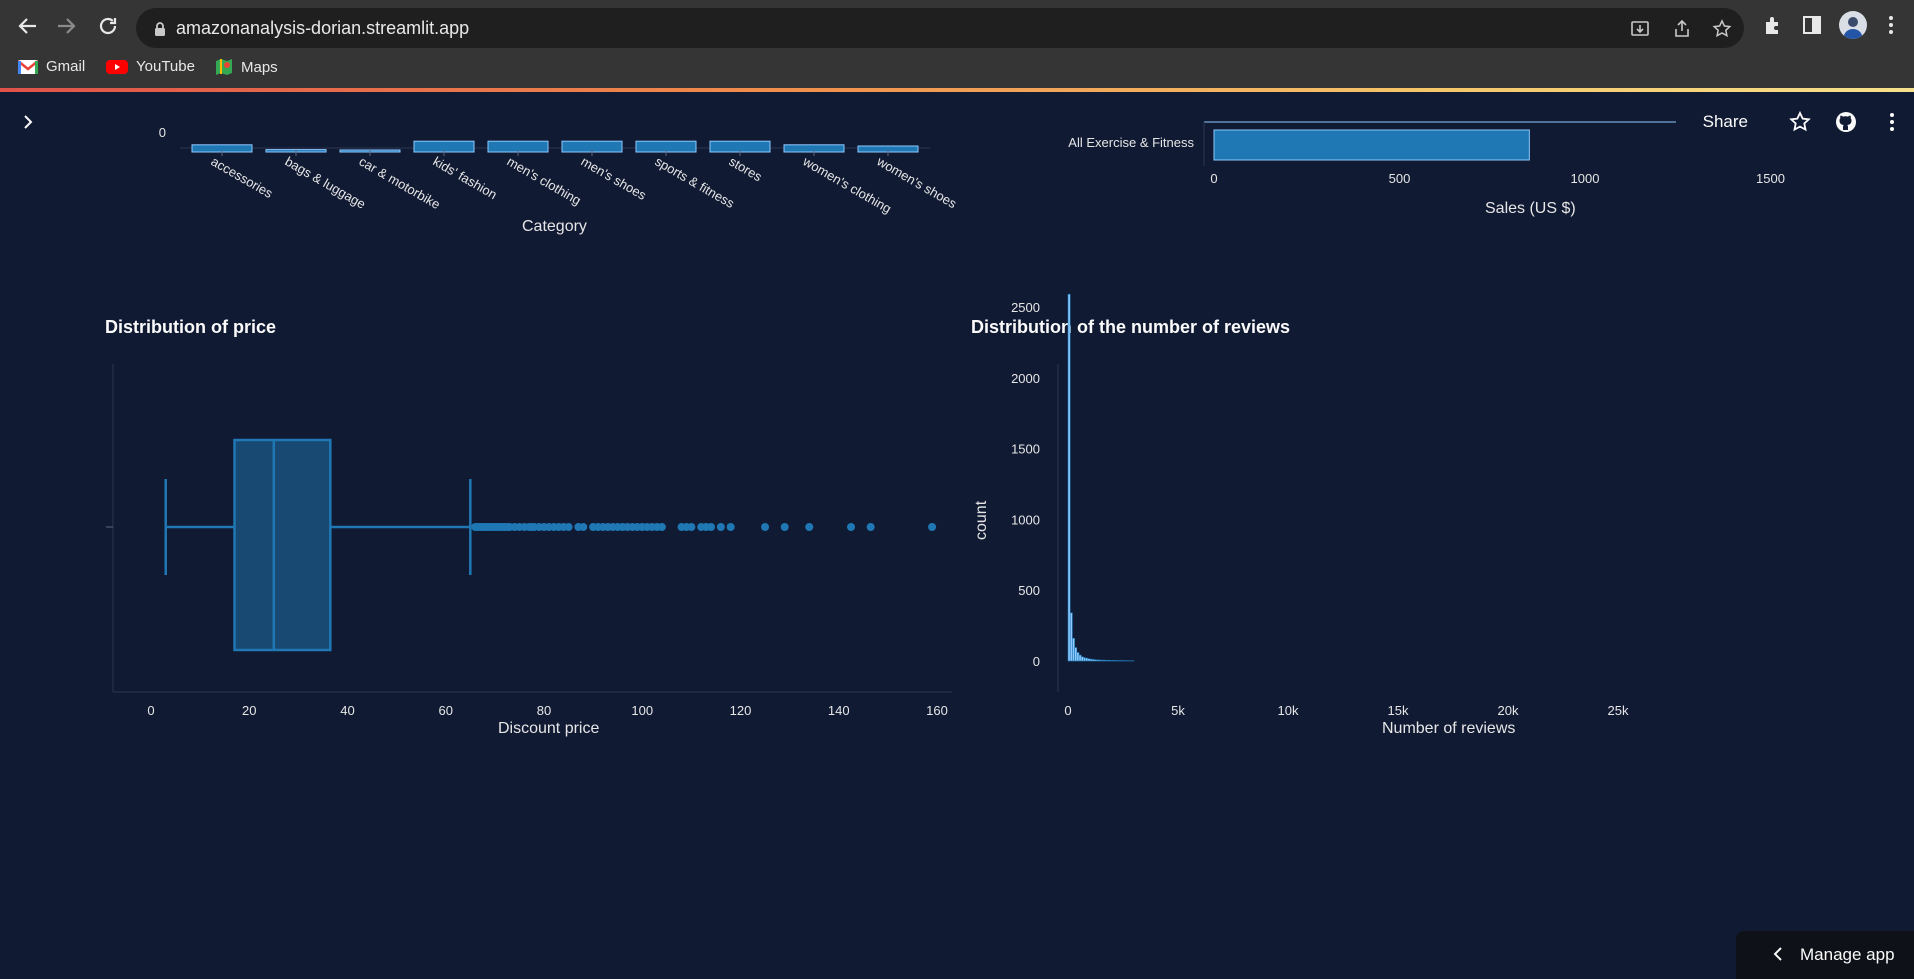 The width and height of the screenshot is (1914, 979). I want to click on x-tick-label: kids' fashion, so click(465, 178).